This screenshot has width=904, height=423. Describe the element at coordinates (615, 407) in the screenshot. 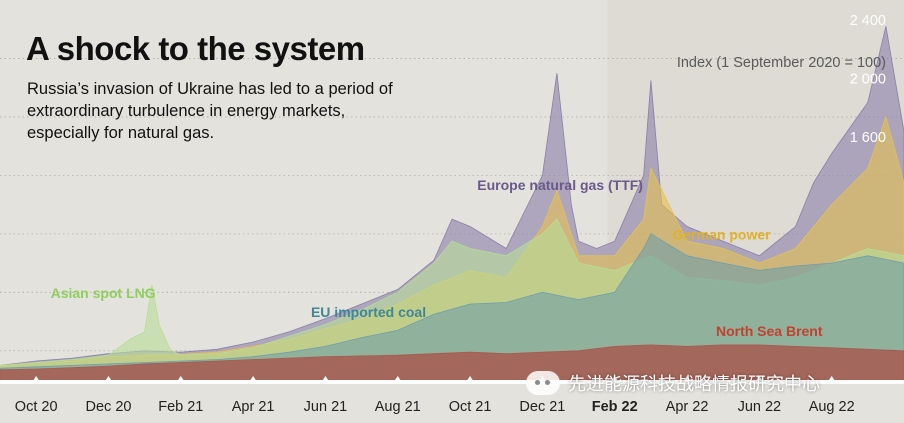

I see `x-tick-label: Feb 22` at that location.